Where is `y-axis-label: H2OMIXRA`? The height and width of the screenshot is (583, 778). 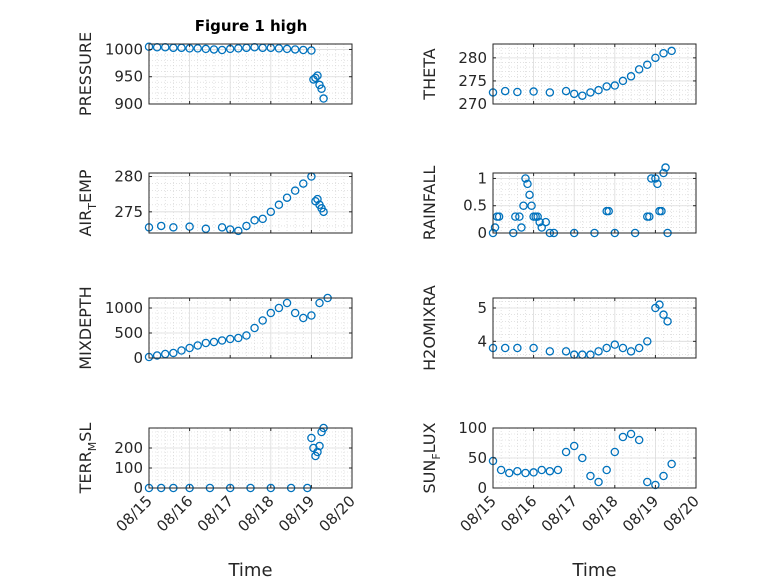
y-axis-label: H2OMIXRA is located at coordinates (429, 328).